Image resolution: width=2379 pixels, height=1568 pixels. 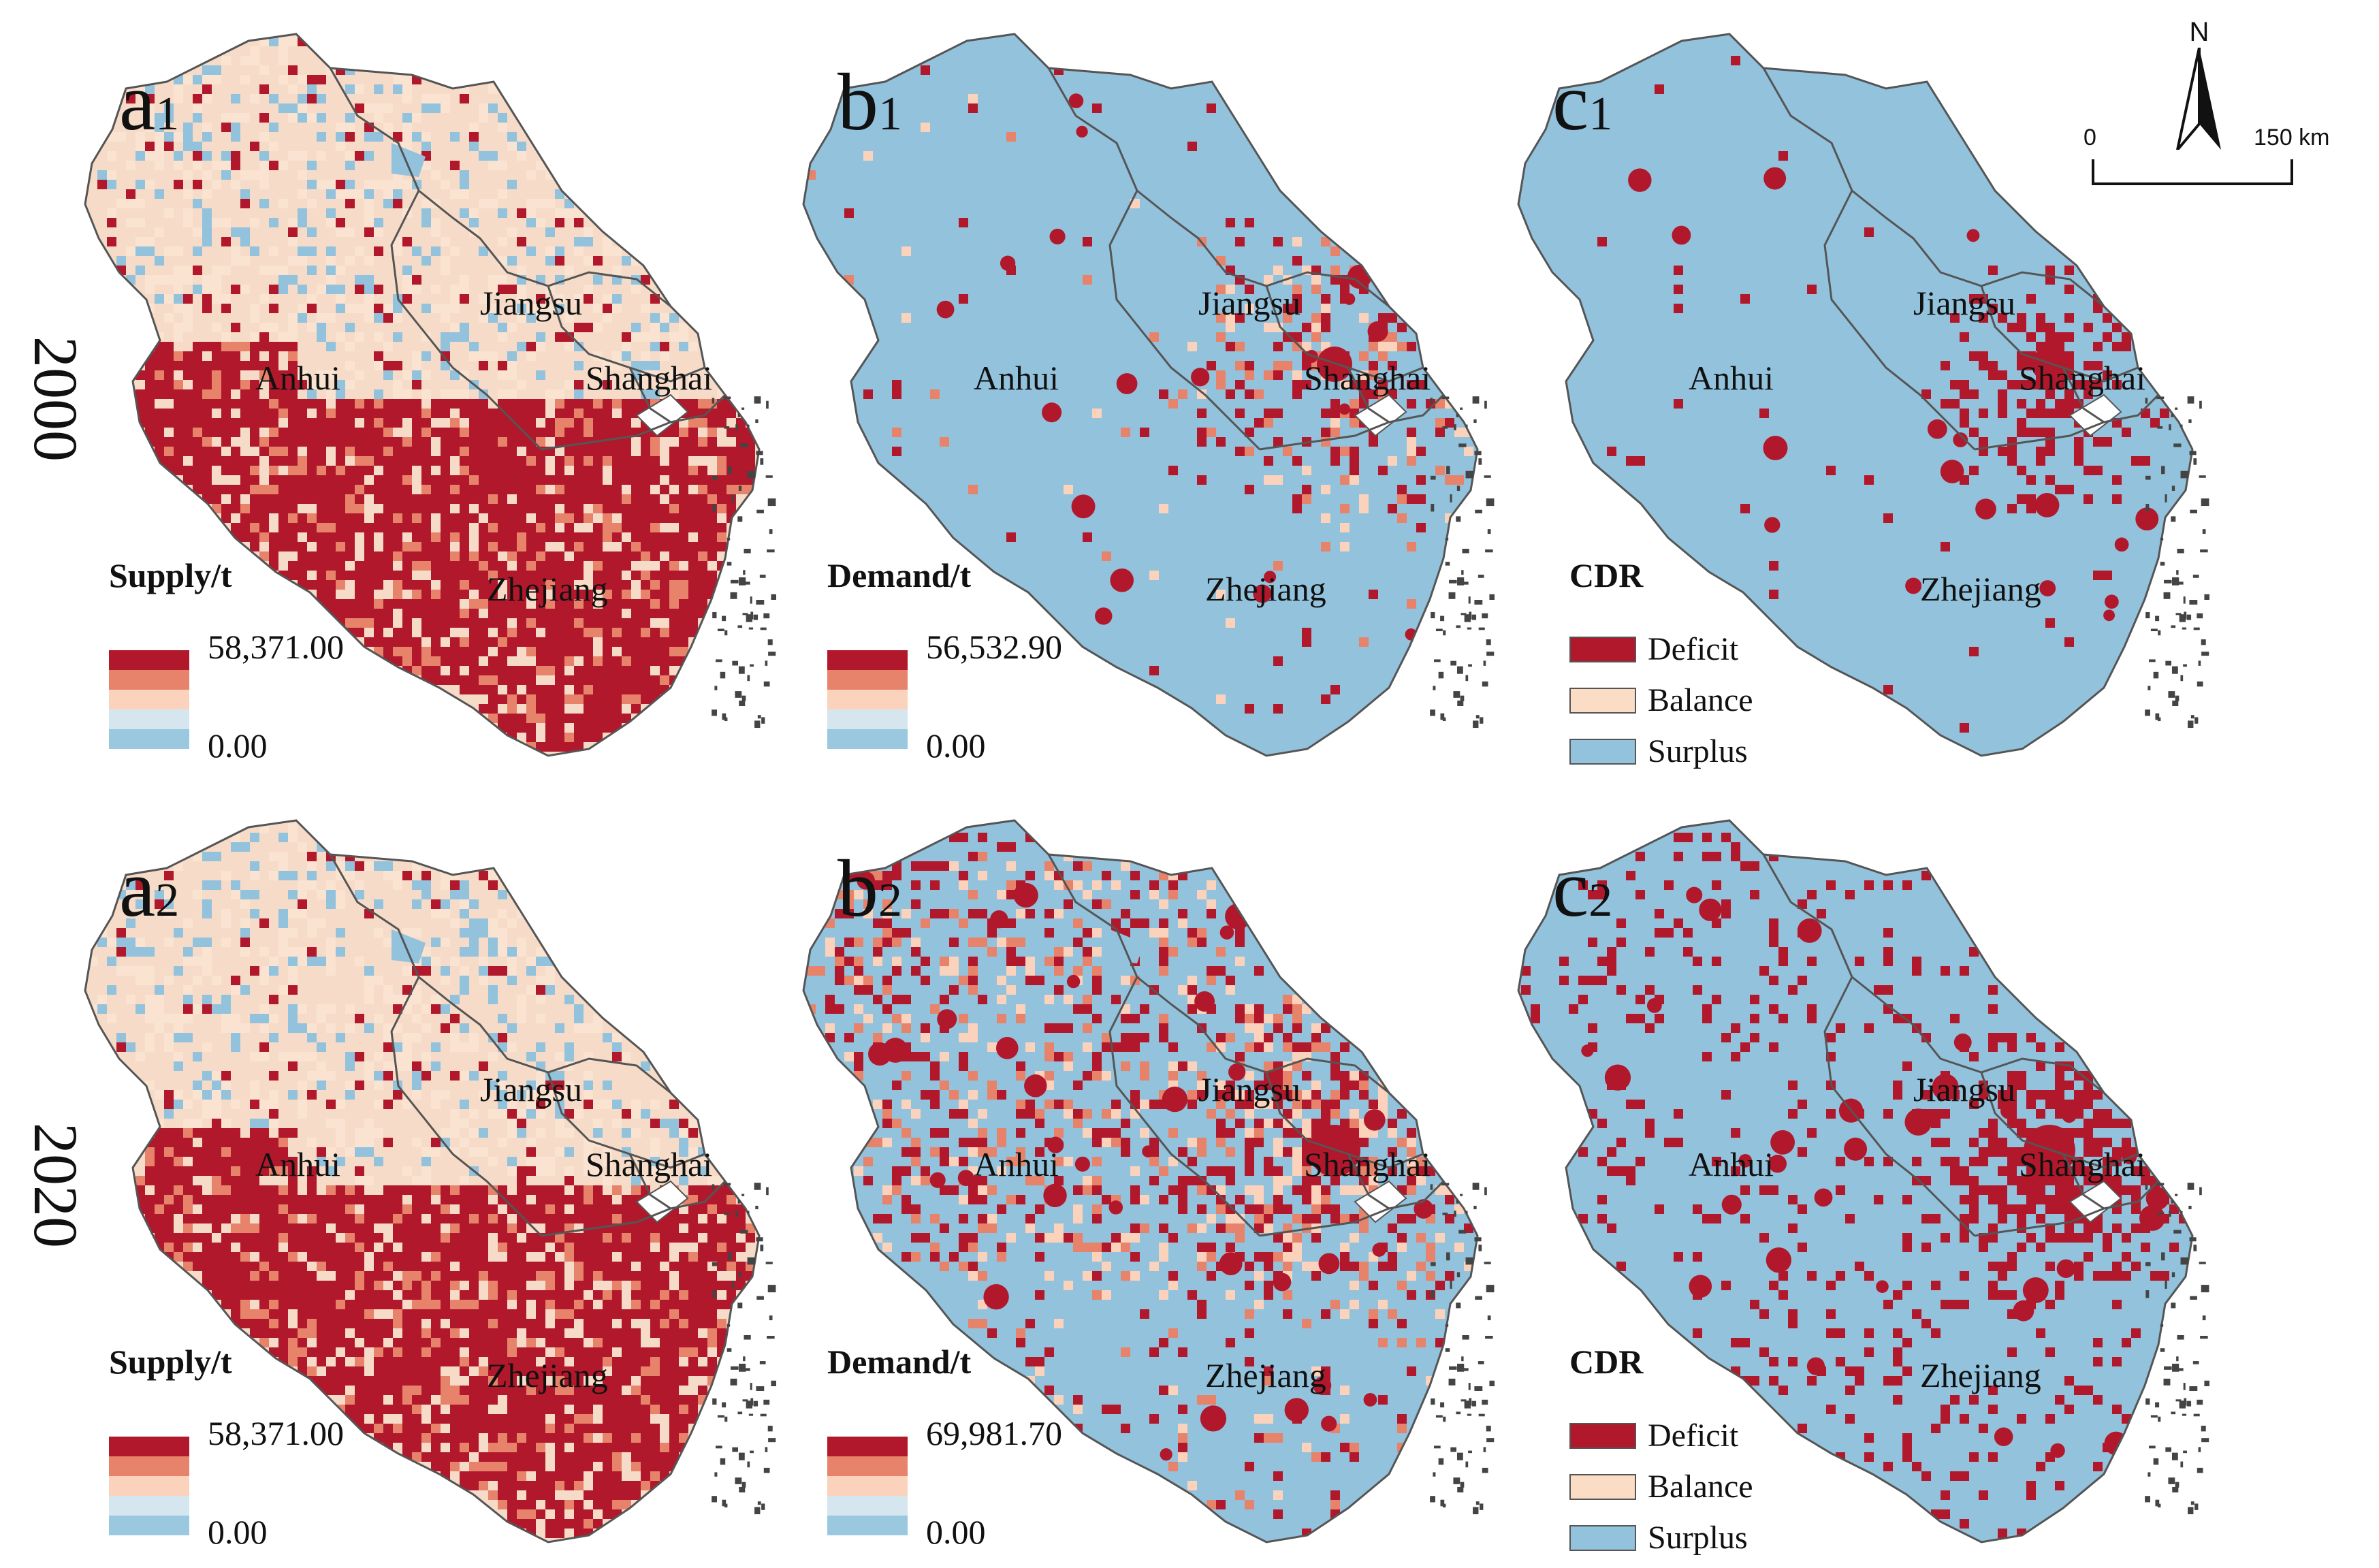 I want to click on raster-cells, so click(x=422, y=1180).